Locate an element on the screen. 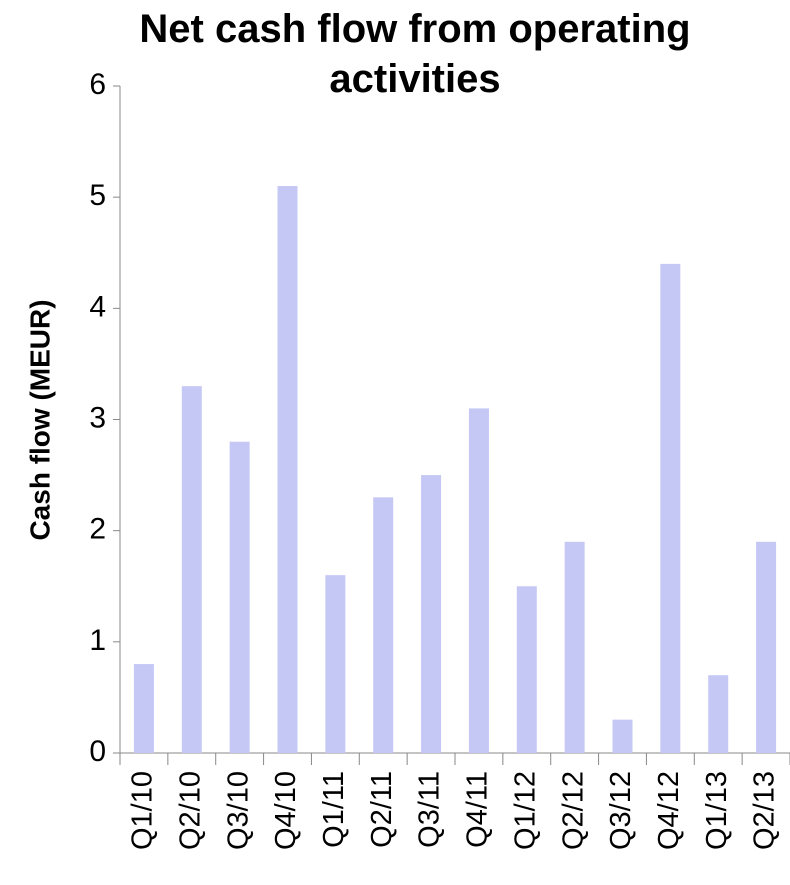 Image resolution: width=790 pixels, height=885 pixels. x-tick-label: Q4/12 is located at coordinates (669, 810).